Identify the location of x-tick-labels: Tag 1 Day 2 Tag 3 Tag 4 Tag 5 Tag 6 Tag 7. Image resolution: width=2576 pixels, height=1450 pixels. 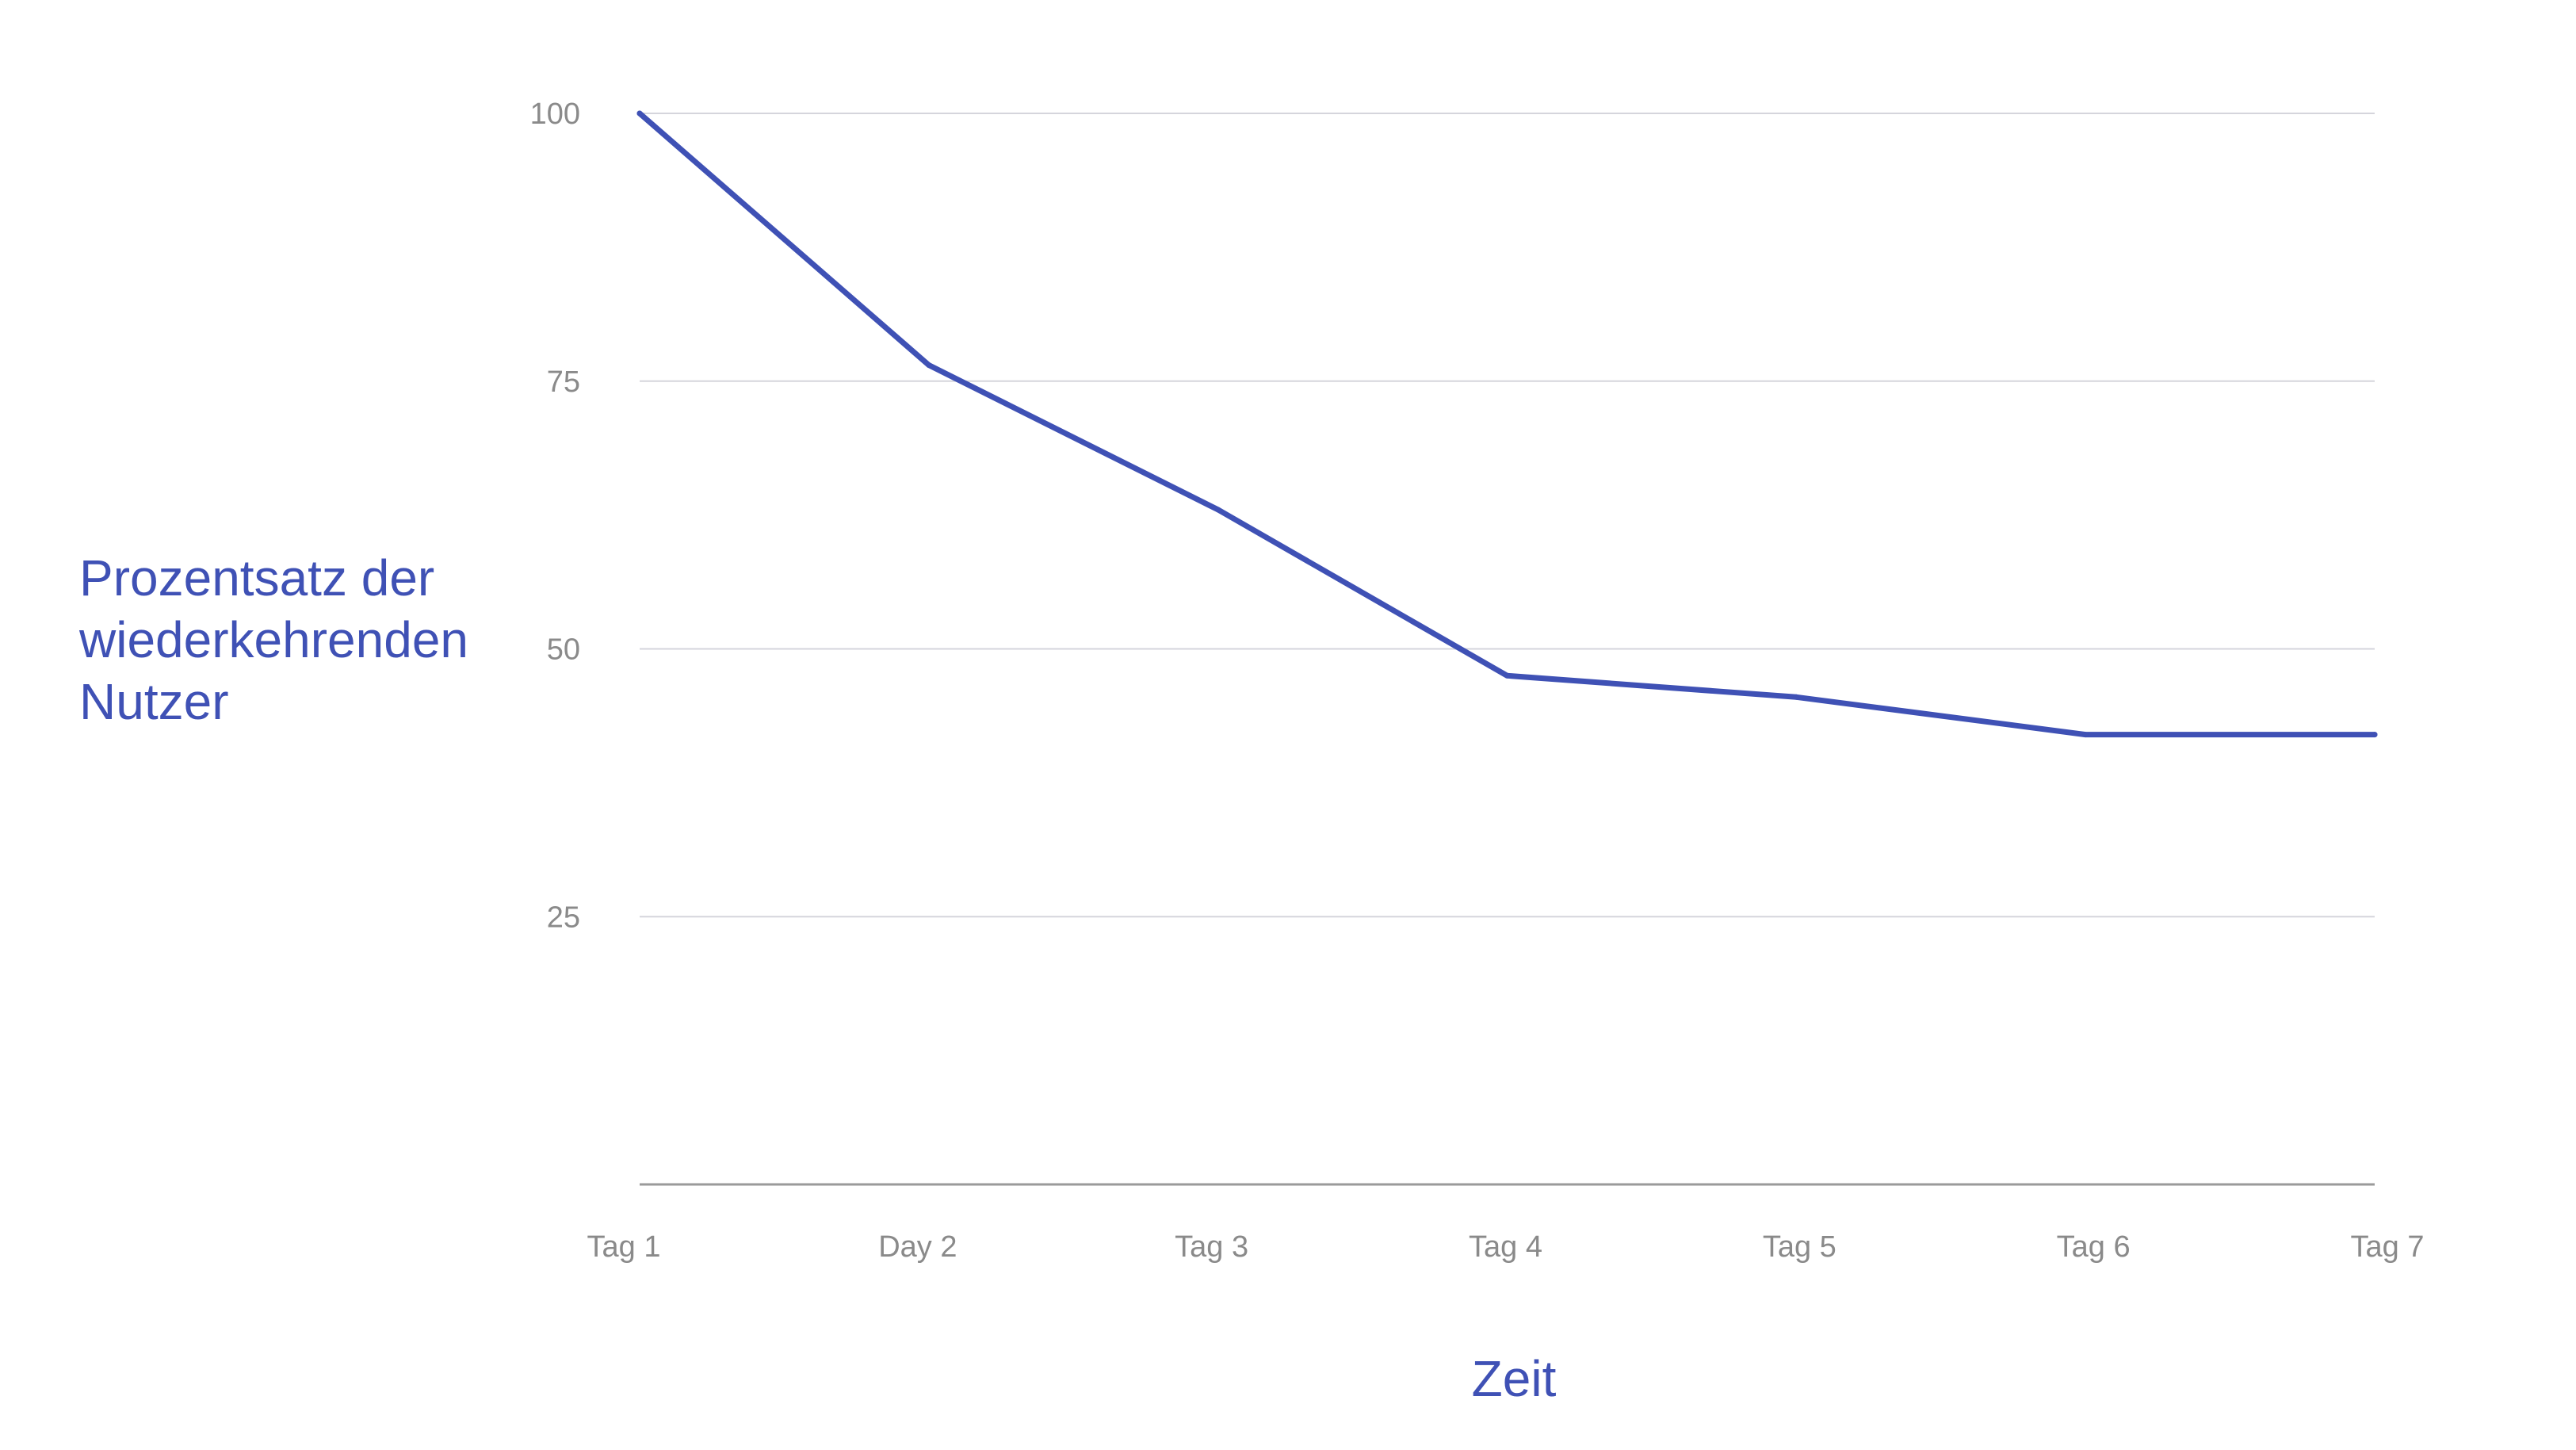
(1506, 1247).